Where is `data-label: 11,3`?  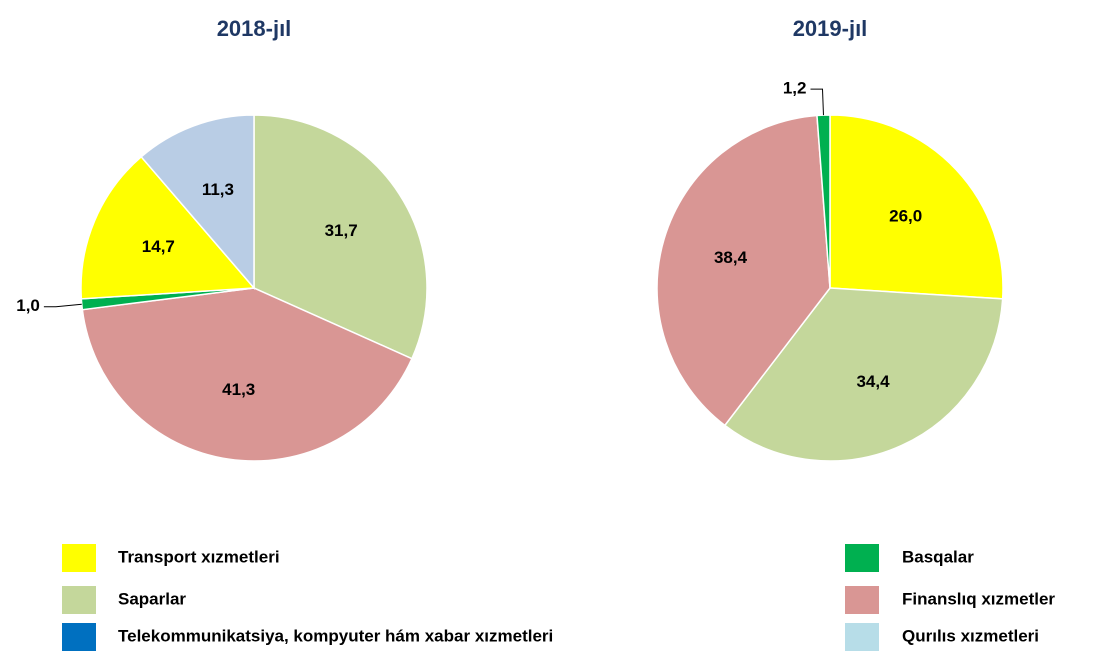 data-label: 11,3 is located at coordinates (218, 189).